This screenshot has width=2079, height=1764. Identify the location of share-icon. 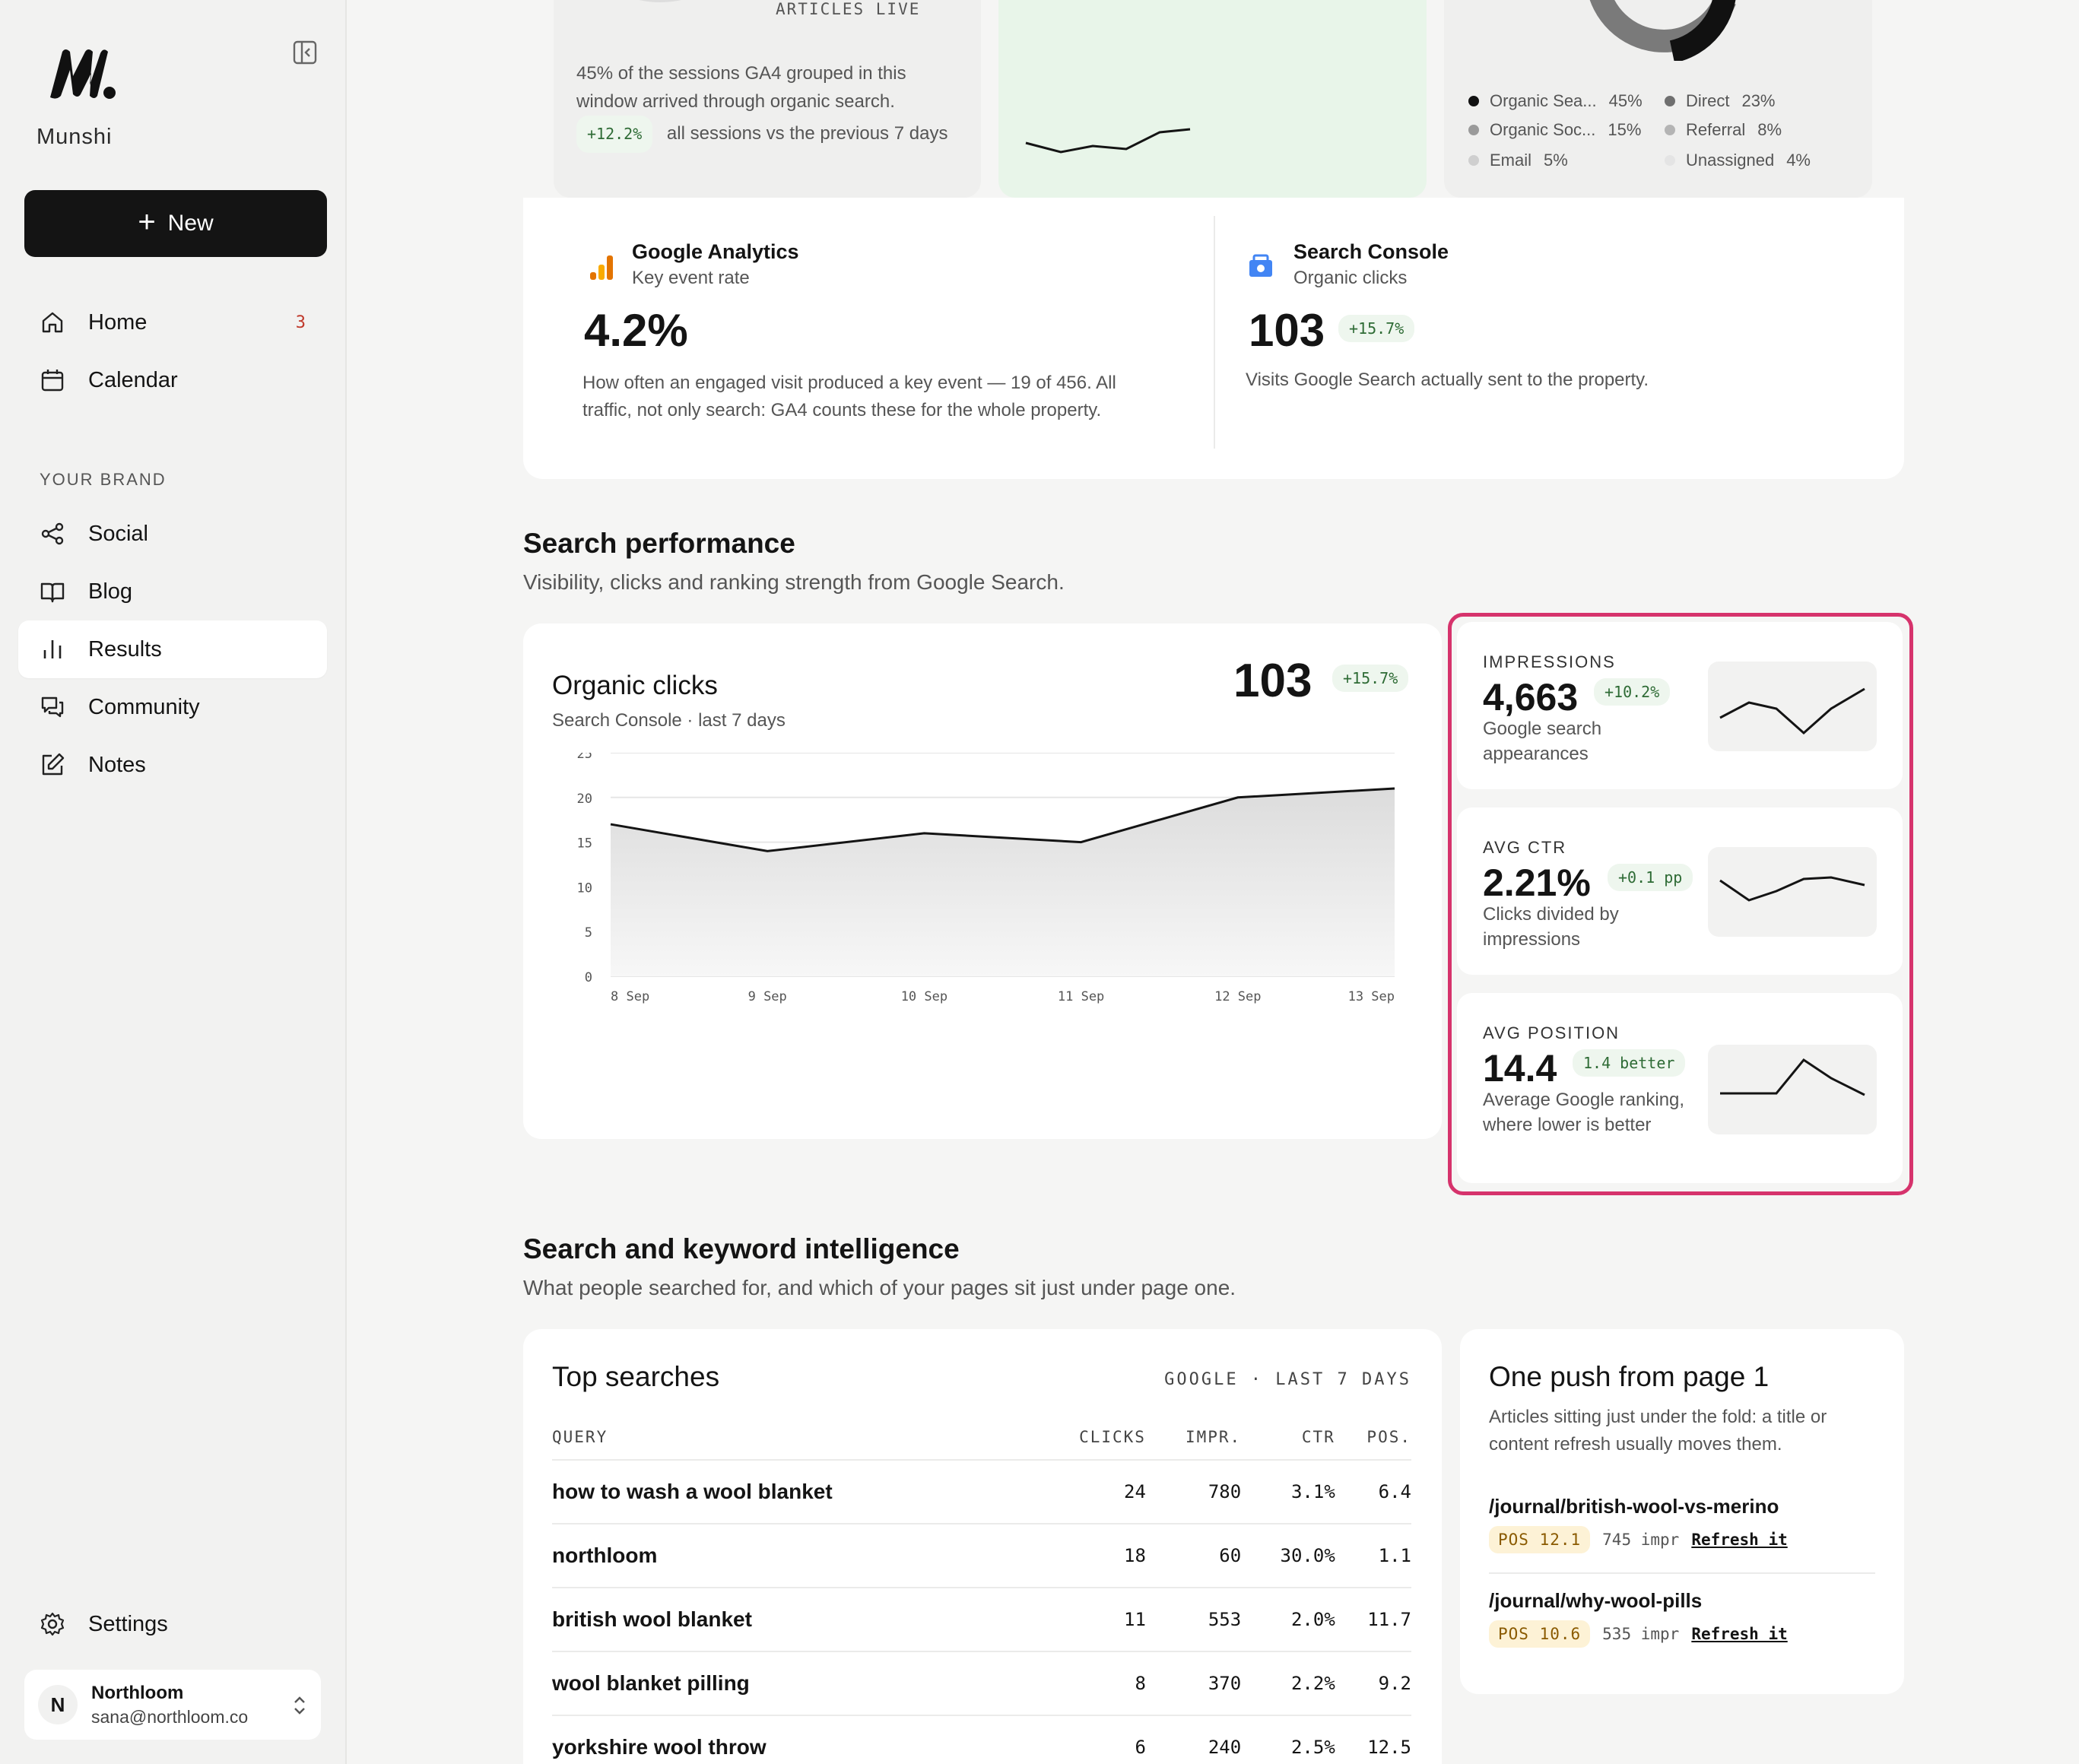
(52, 534).